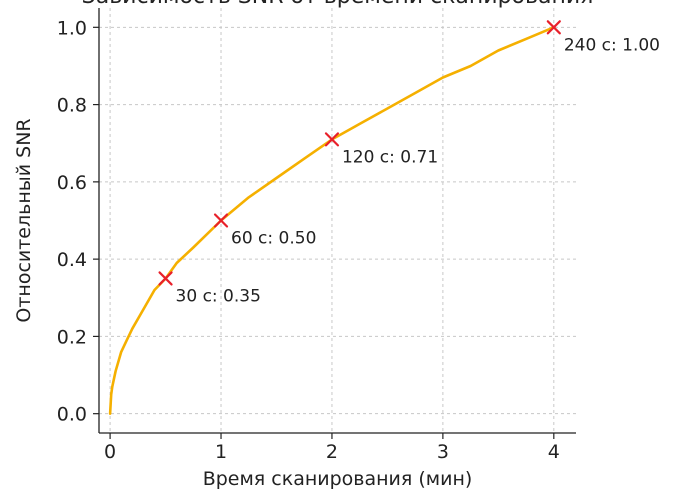  What do you see at coordinates (72, 28) in the screenshot?
I see `y-tick-label: 1.0` at bounding box center [72, 28].